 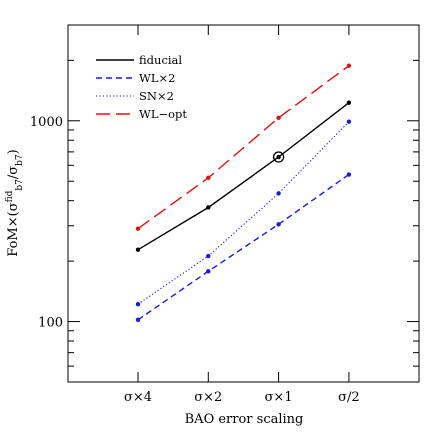 What do you see at coordinates (157, 78) in the screenshot?
I see `legend-label: WL×2` at bounding box center [157, 78].